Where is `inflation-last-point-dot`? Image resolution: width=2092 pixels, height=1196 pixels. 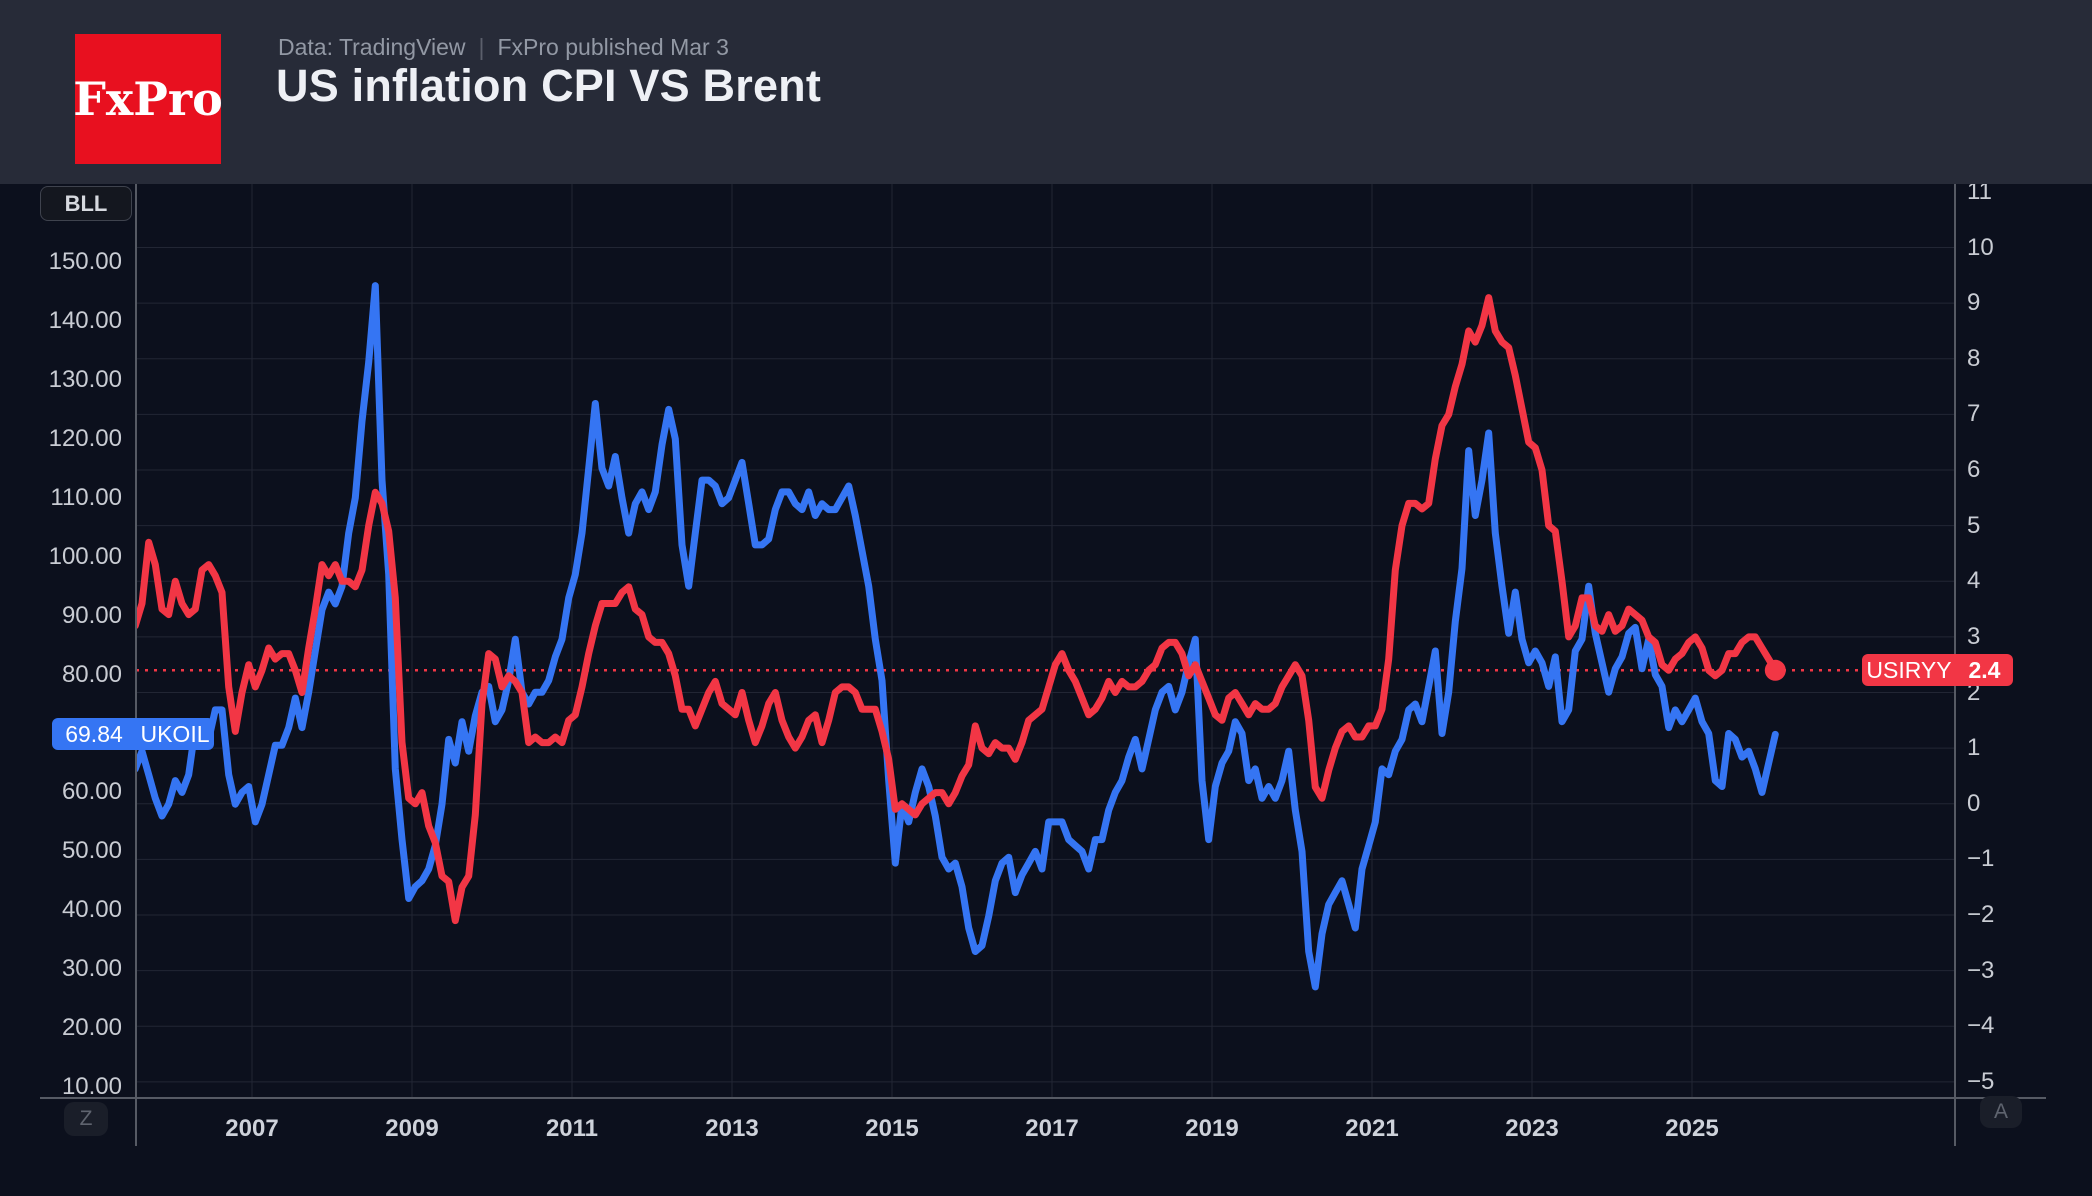 inflation-last-point-dot is located at coordinates (1775, 670).